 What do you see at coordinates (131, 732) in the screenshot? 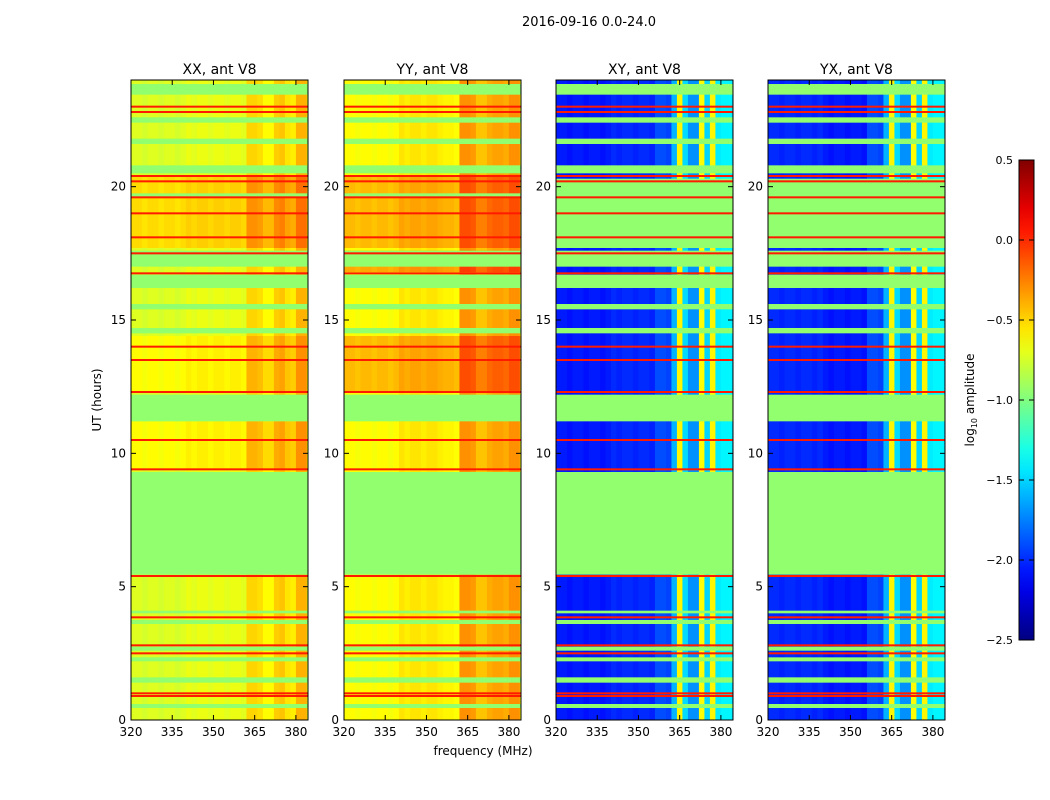
I see `x-tick-label: 320` at bounding box center [131, 732].